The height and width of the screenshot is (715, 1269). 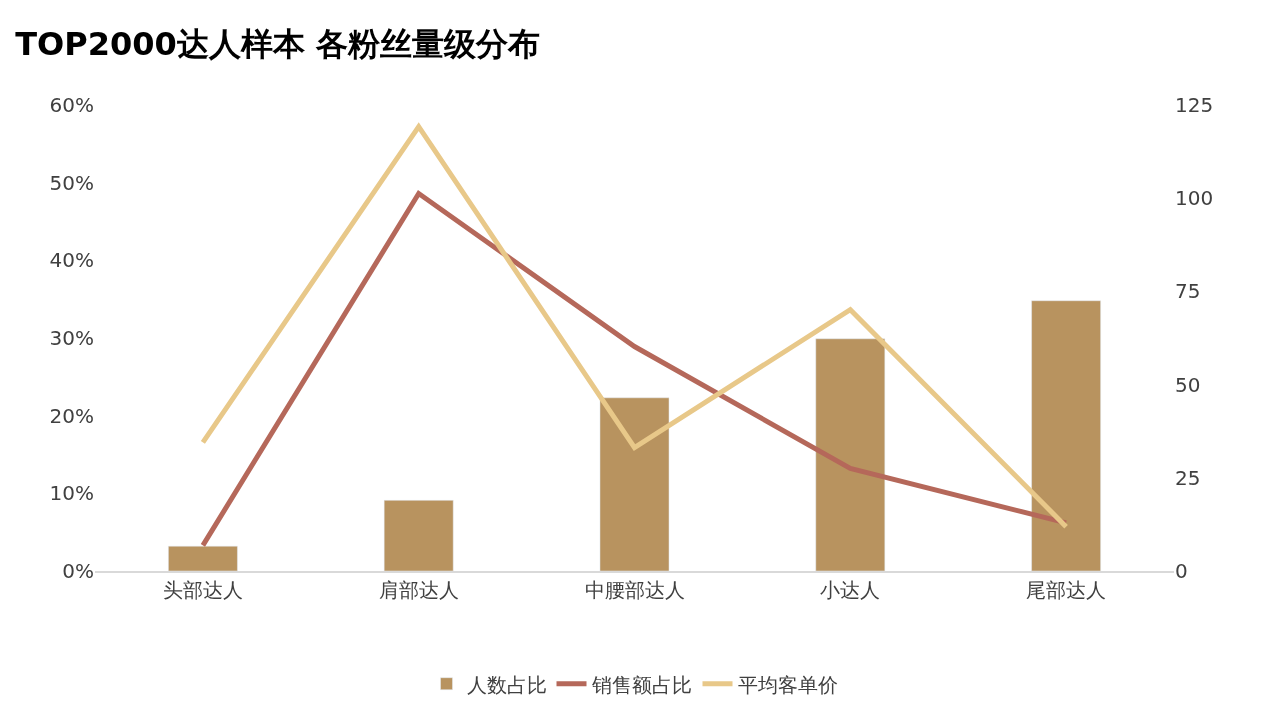 I want to click on x-tick-label: 小达人, so click(x=850, y=590).